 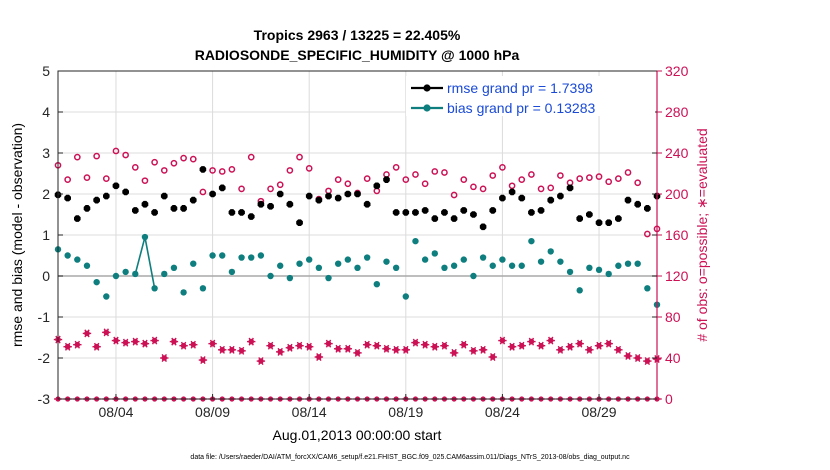 What do you see at coordinates (502, 412) in the screenshot?
I see `x-tick-label: 08/24` at bounding box center [502, 412].